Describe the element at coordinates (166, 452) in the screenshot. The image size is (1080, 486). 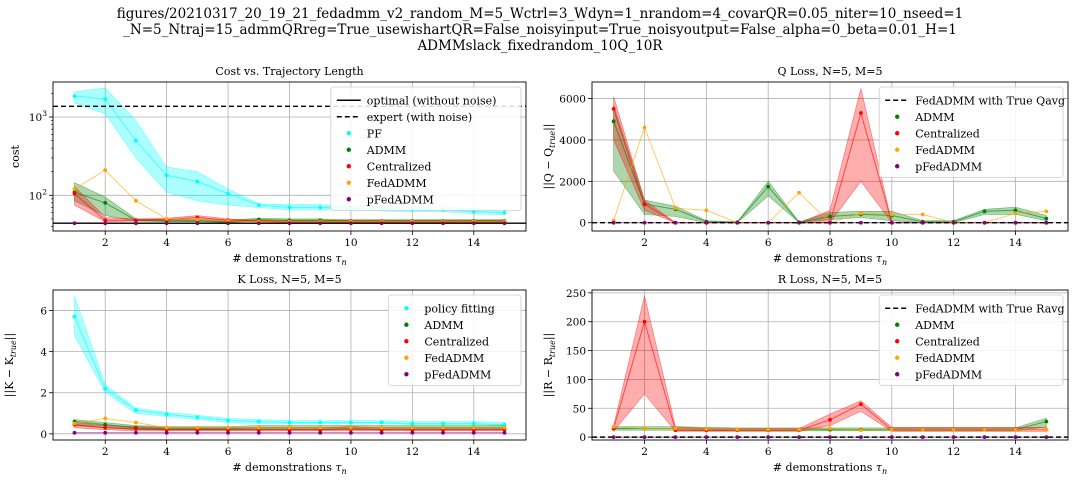
I see `x-tick-label: 4` at that location.